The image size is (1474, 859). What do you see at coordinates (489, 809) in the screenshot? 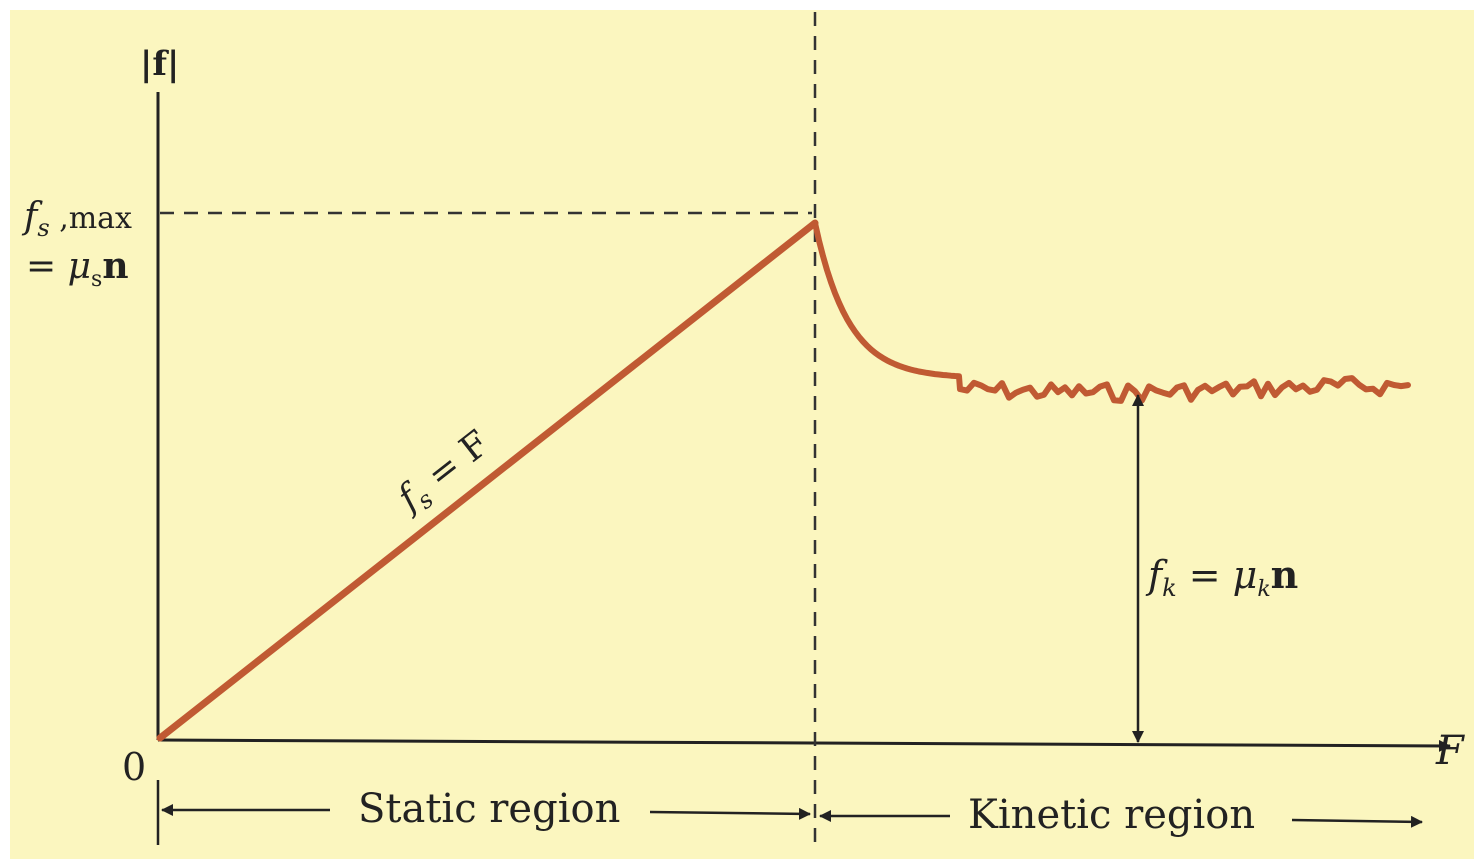
I see `static-region-label: Static region` at bounding box center [489, 809].